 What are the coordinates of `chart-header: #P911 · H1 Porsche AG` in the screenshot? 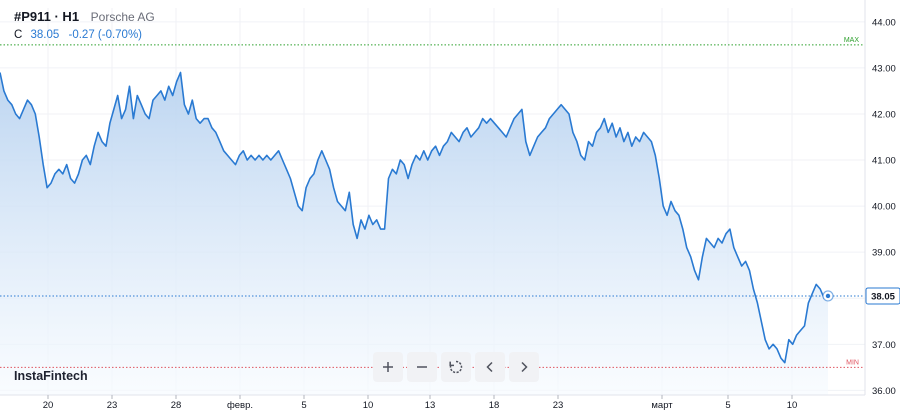 It's located at (84, 16).